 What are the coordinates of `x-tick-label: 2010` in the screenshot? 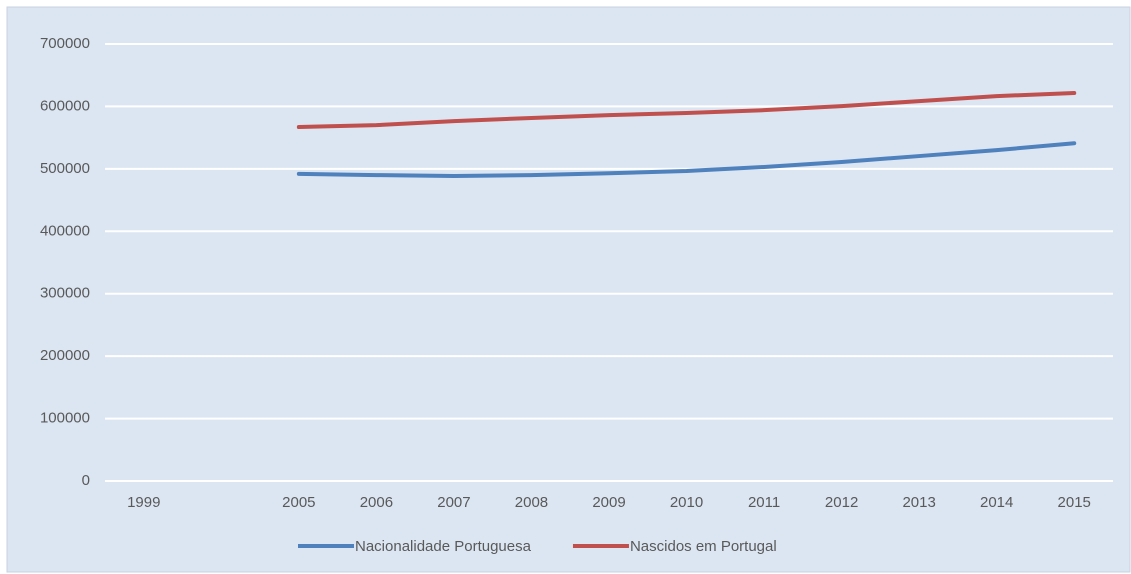 It's located at (686, 502).